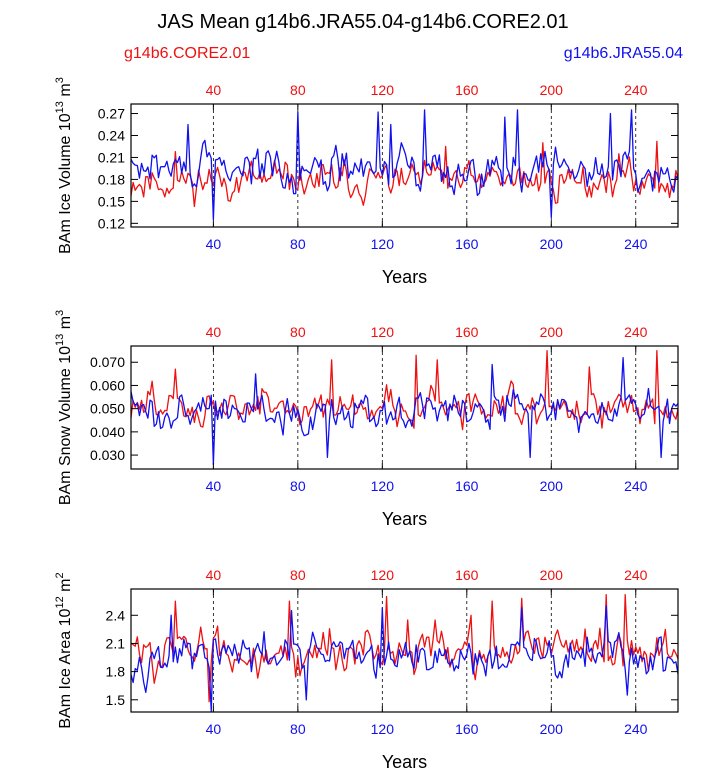 The image size is (723, 775). I want to click on legend-core: g14b6.CORE2.01, so click(187, 53).